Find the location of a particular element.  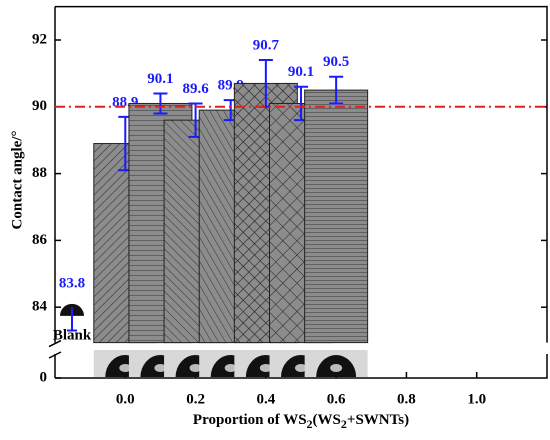

blank-error-bar is located at coordinates (72, 319).